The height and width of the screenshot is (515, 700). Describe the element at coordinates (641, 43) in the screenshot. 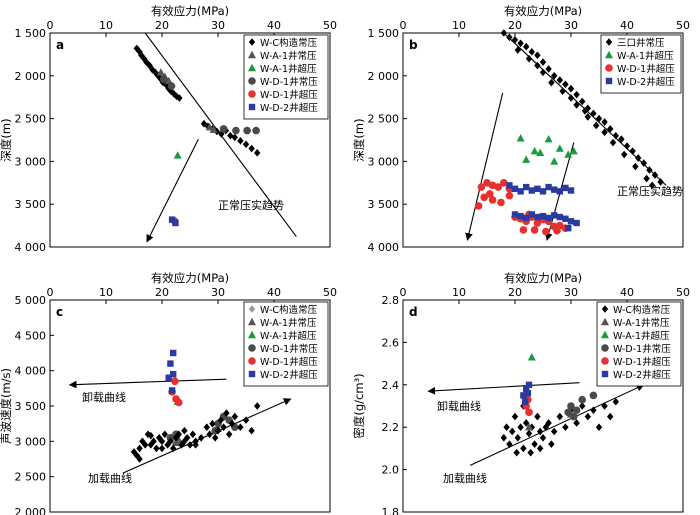

I see `legend-label: 三口井常压` at that location.